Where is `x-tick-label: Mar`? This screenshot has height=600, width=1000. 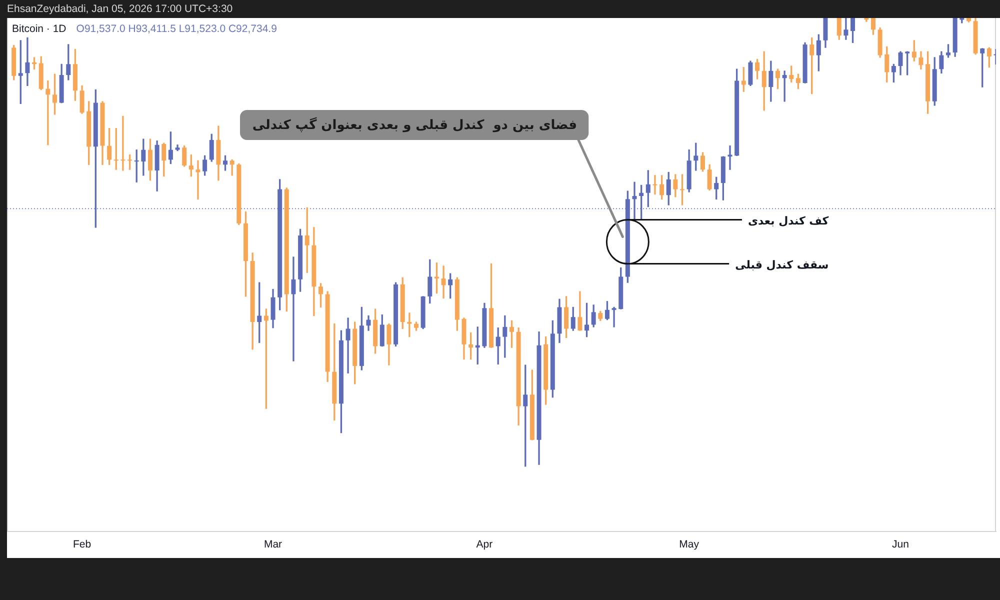
x-tick-label: Mar is located at coordinates (273, 544).